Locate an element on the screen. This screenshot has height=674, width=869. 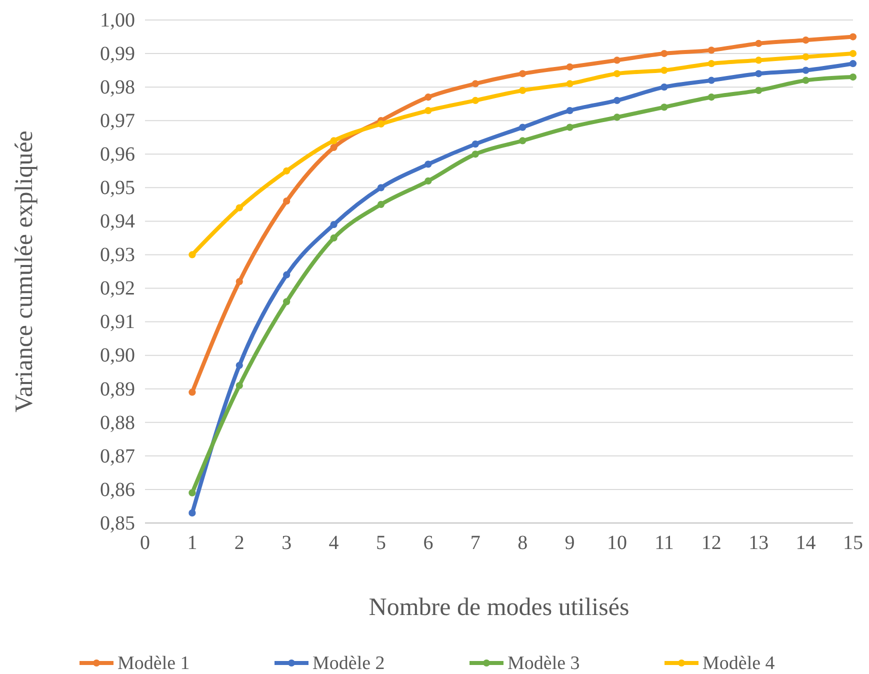
x-axis-title: Nombre de modes utilisés is located at coordinates (499, 607).